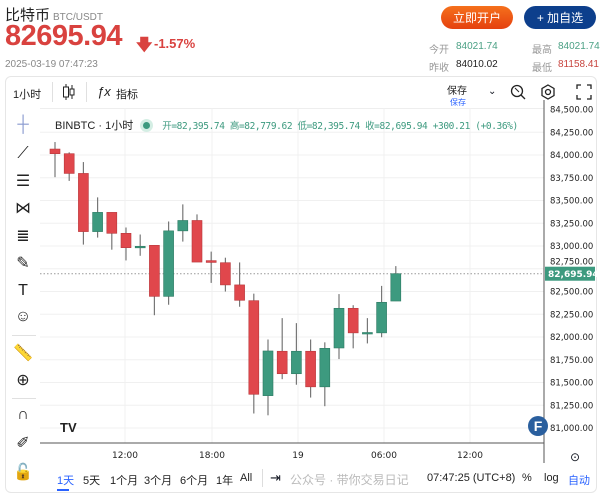  Describe the element at coordinates (225, 481) in the screenshot. I see `range-5: 1年` at that location.